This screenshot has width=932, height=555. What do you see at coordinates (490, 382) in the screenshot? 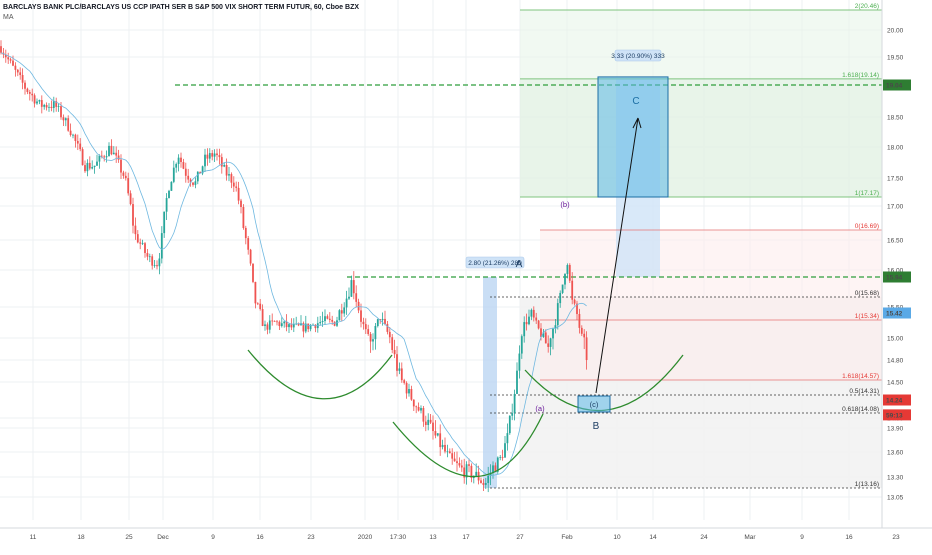
I see `measure-bar-left` at bounding box center [490, 382].